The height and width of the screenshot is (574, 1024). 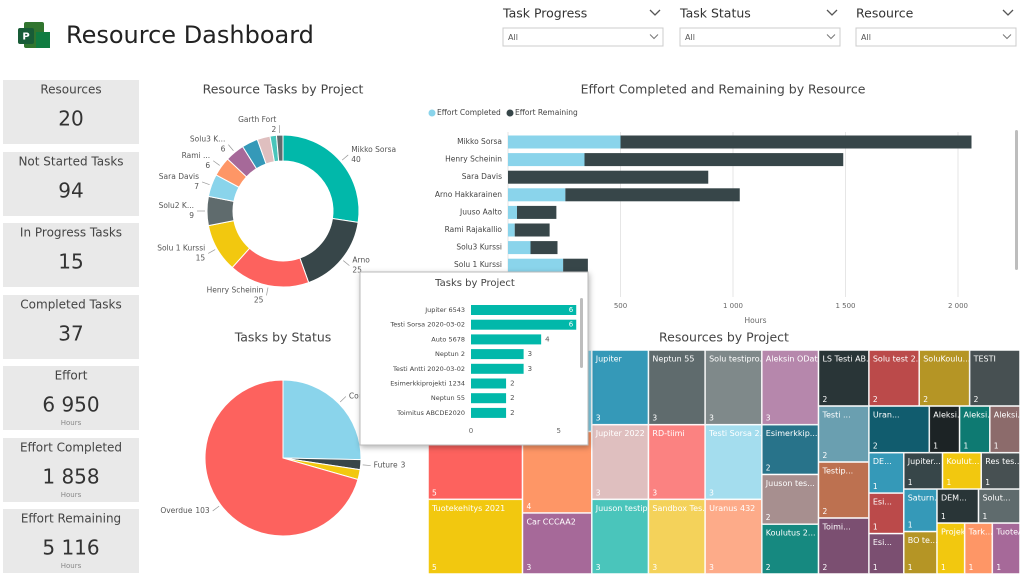 I want to click on treemap-tile: Sandbox Tes... 3, so click(x=678, y=536).